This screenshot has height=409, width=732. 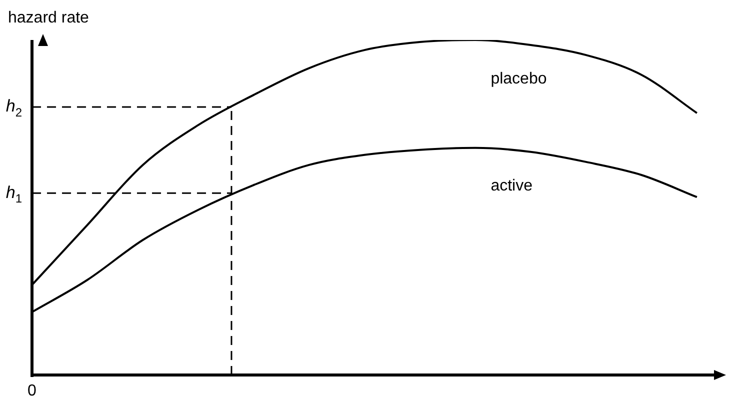 What do you see at coordinates (49, 17) in the screenshot?
I see `y-axis-title: hazard rate` at bounding box center [49, 17].